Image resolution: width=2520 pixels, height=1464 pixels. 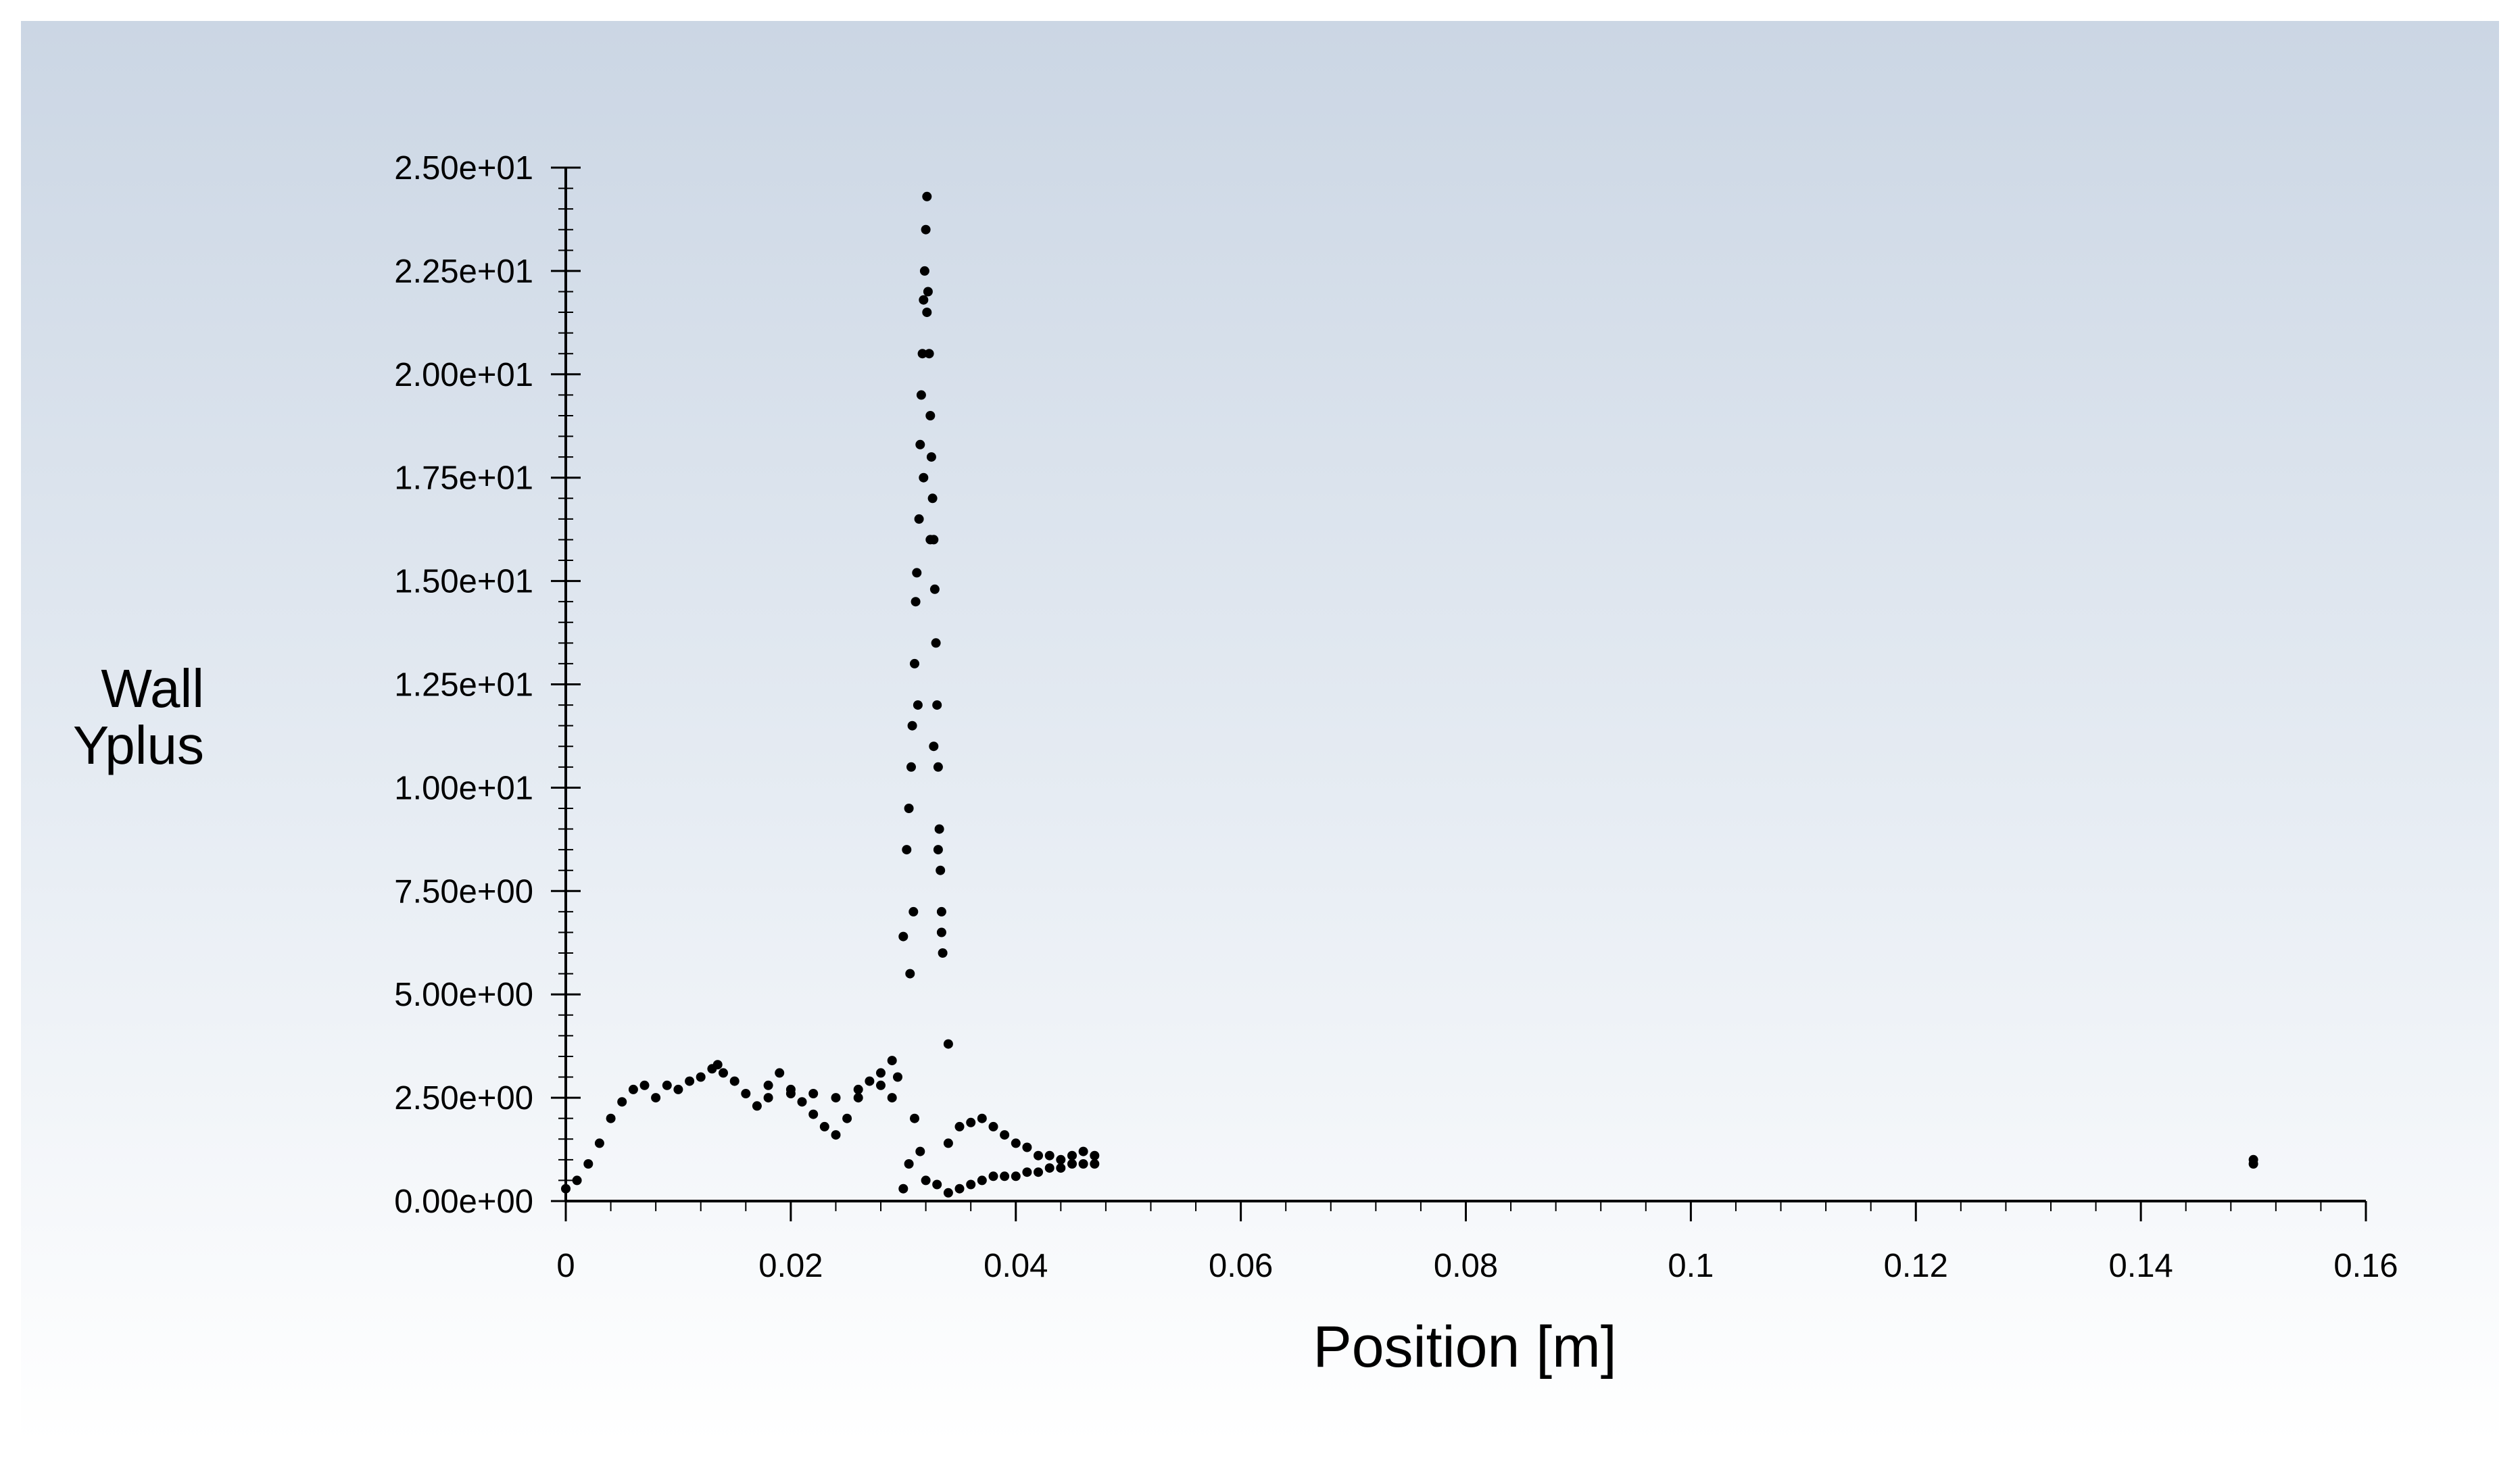 I want to click on x-tick-label: 0.06, so click(x=1241, y=1266).